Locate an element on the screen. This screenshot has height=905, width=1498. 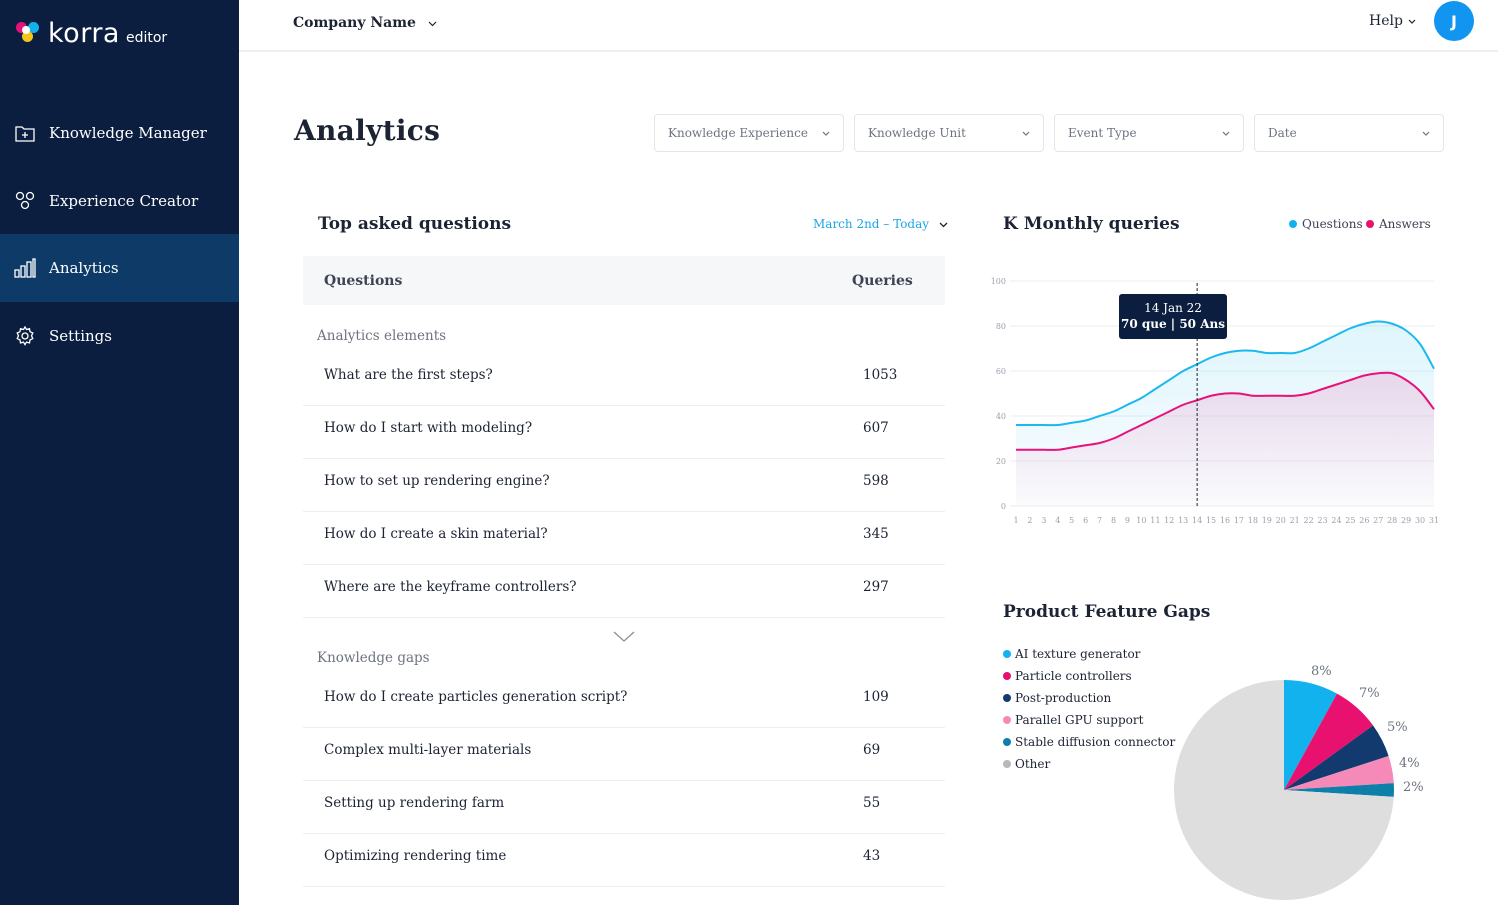
question-text: How do I start with modeling? is located at coordinates (428, 428).